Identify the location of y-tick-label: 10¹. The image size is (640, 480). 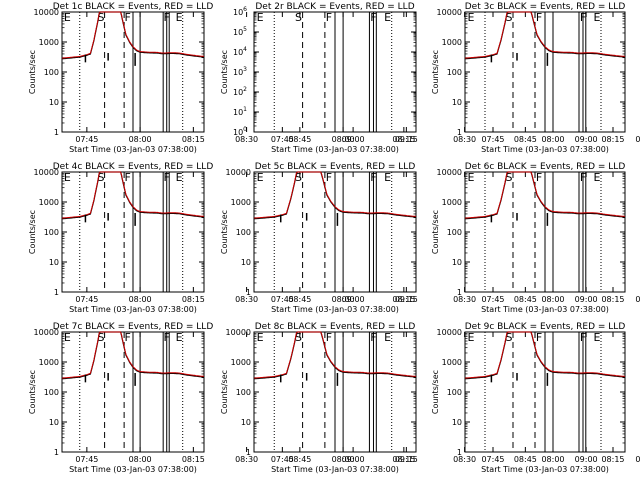
(240, 111).